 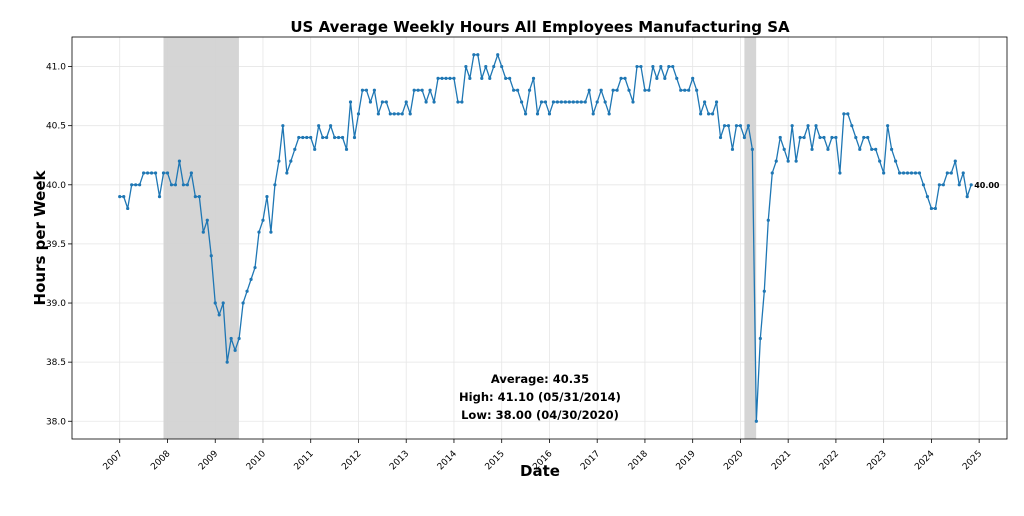 What do you see at coordinates (877, 460) in the screenshot?
I see `x-tick-label: 2023` at bounding box center [877, 460].